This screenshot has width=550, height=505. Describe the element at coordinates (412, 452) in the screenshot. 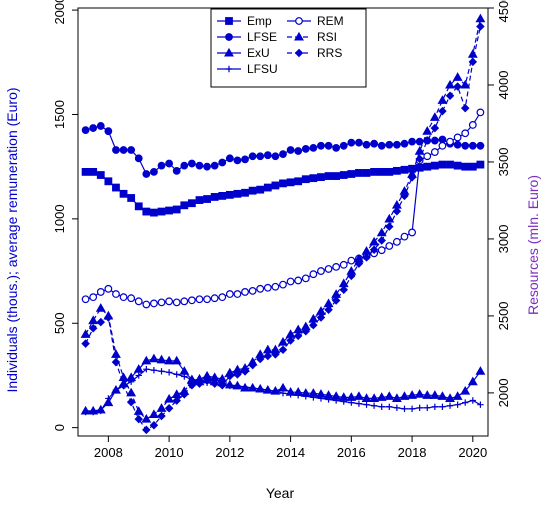

I see `x-tick-label: 2018` at that location.